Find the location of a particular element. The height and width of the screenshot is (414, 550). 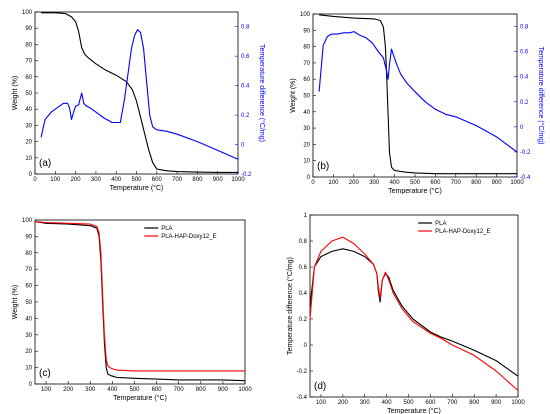

y-tick-label: -0.2 is located at coordinates (302, 372).